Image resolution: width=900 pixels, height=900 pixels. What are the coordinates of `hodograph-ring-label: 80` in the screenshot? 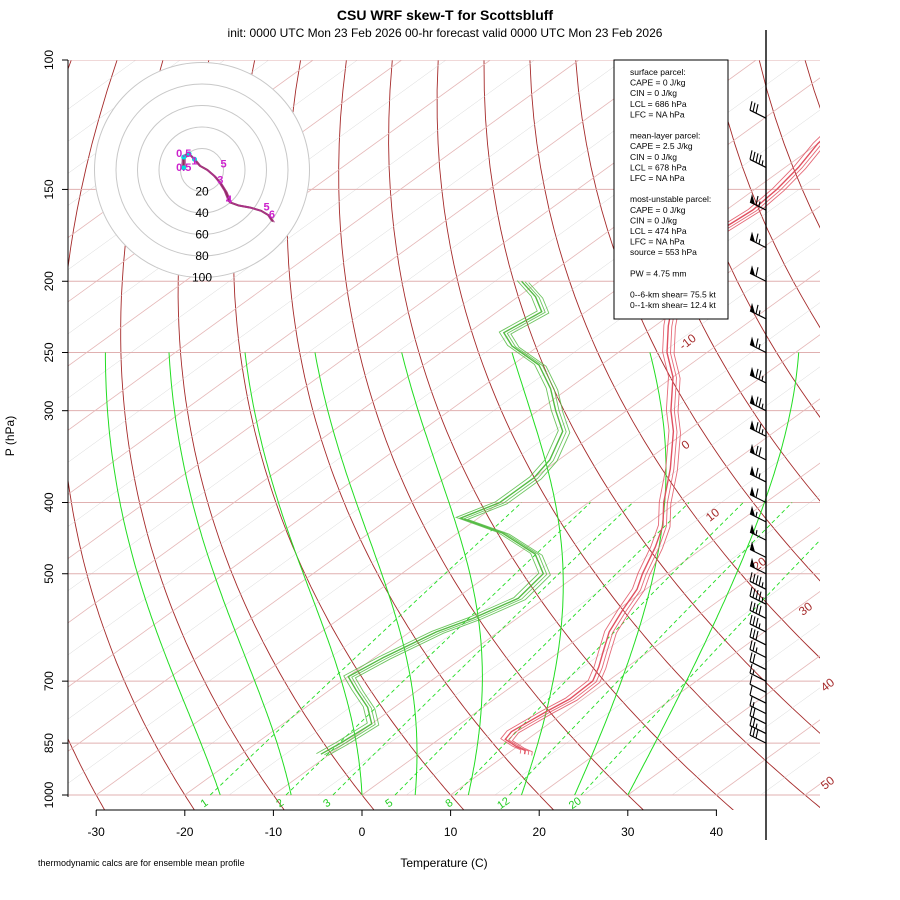 It's located at (202, 256).